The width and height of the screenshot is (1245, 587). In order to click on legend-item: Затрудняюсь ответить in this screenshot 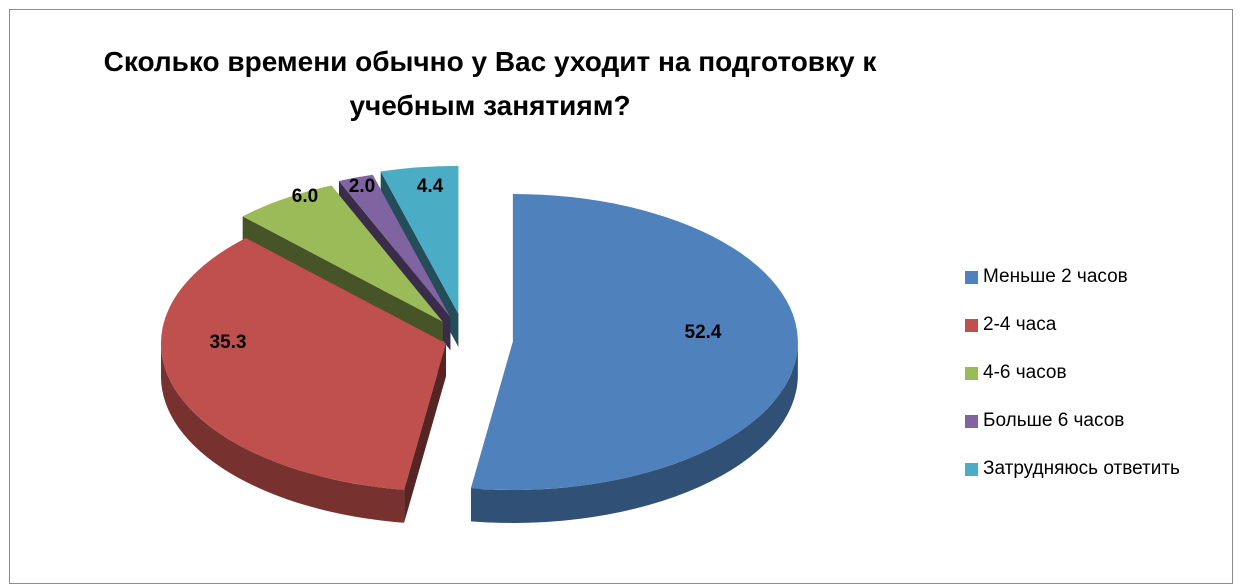, I will do `click(1072, 469)`.